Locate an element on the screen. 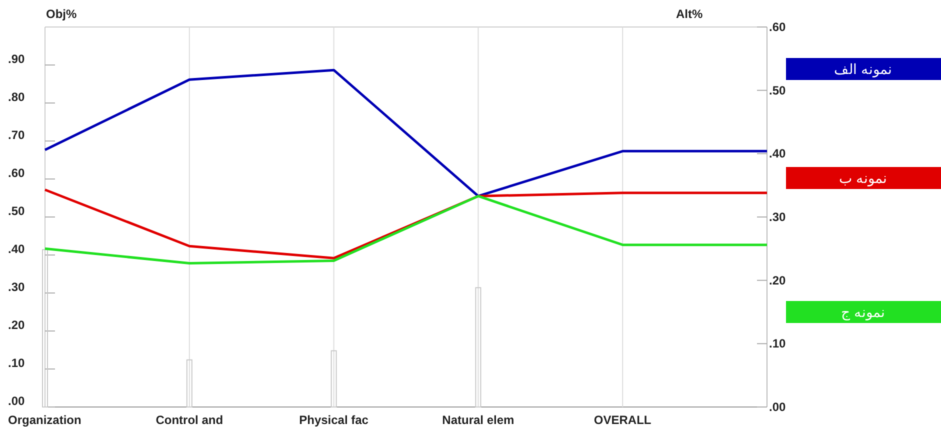 Image resolution: width=941 pixels, height=427 pixels. y-tick-label: .40 is located at coordinates (17, 249).